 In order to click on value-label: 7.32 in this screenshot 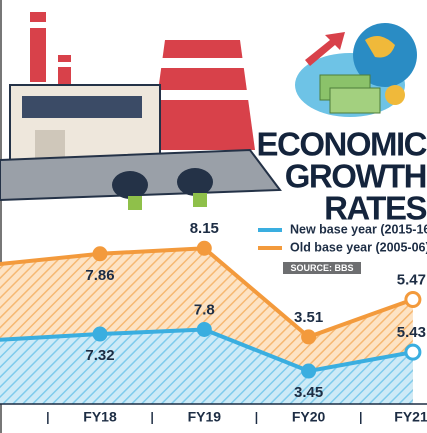, I will do `click(99, 355)`.